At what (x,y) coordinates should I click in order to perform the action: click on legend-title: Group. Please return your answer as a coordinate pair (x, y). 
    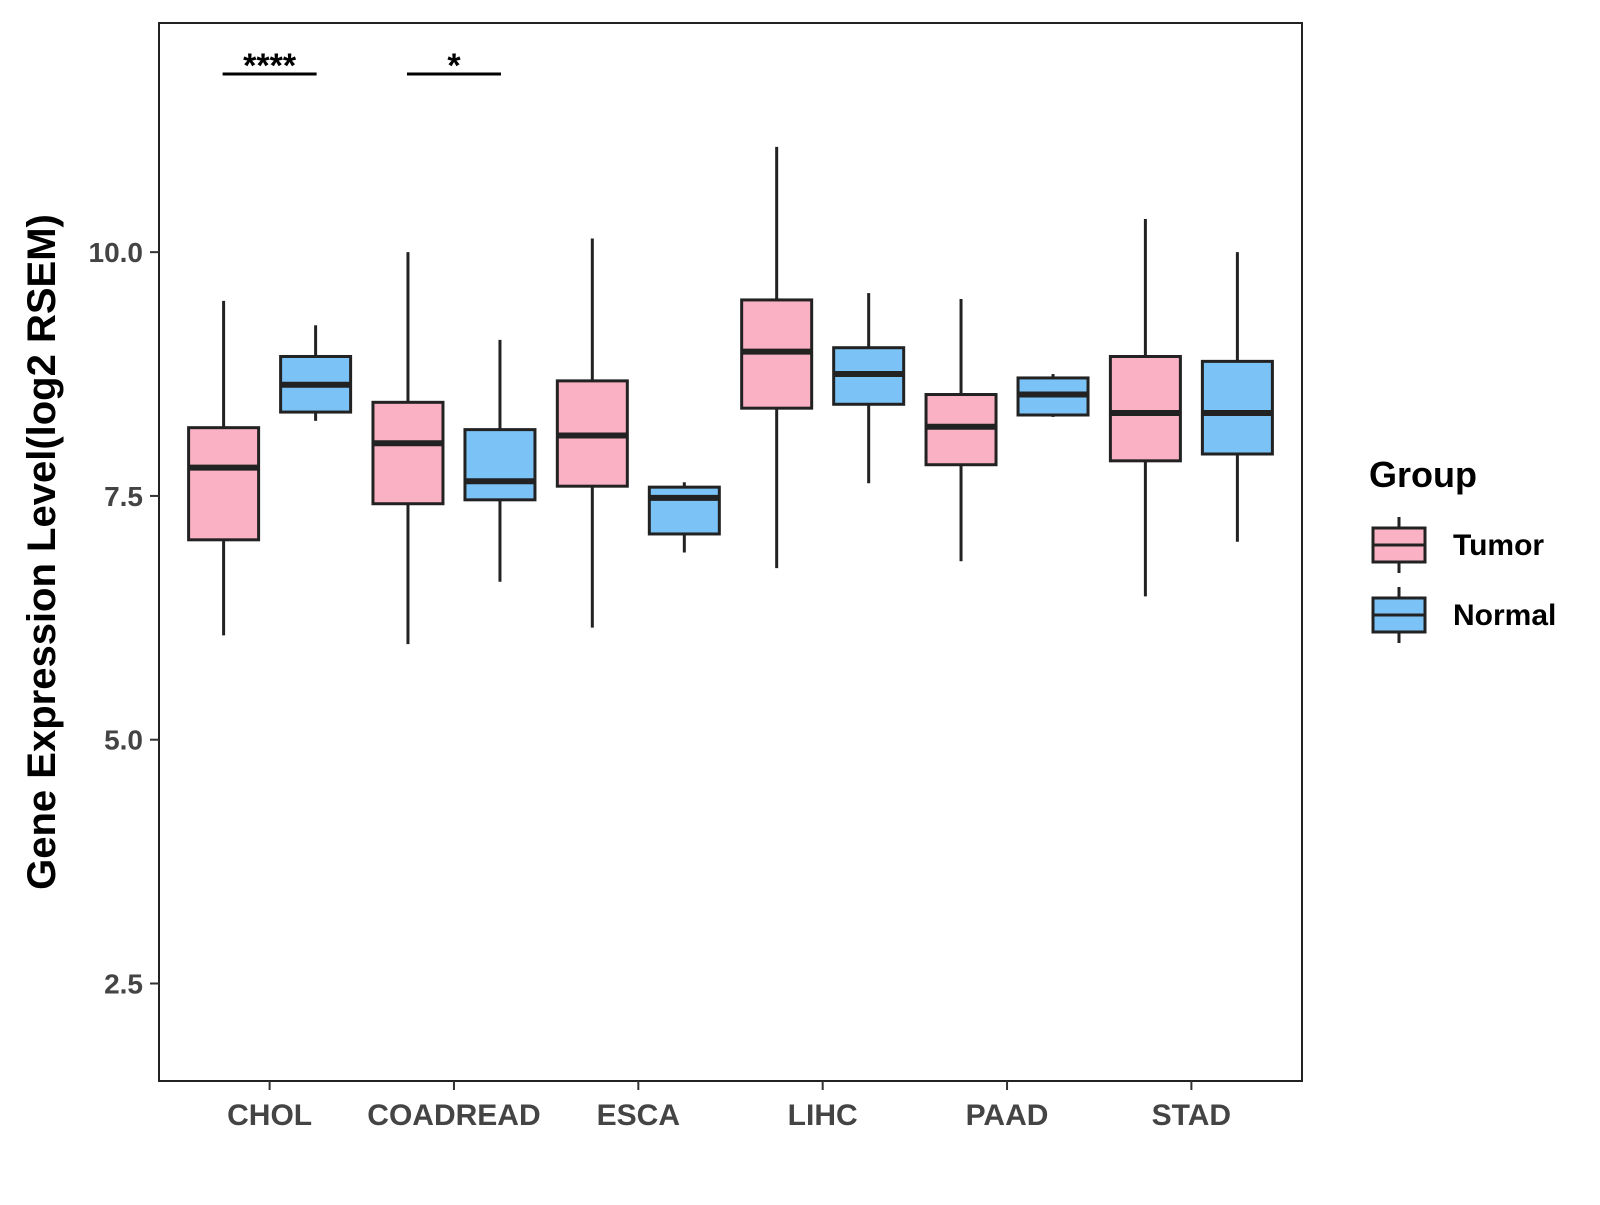
    Looking at the image, I should click on (1423, 474).